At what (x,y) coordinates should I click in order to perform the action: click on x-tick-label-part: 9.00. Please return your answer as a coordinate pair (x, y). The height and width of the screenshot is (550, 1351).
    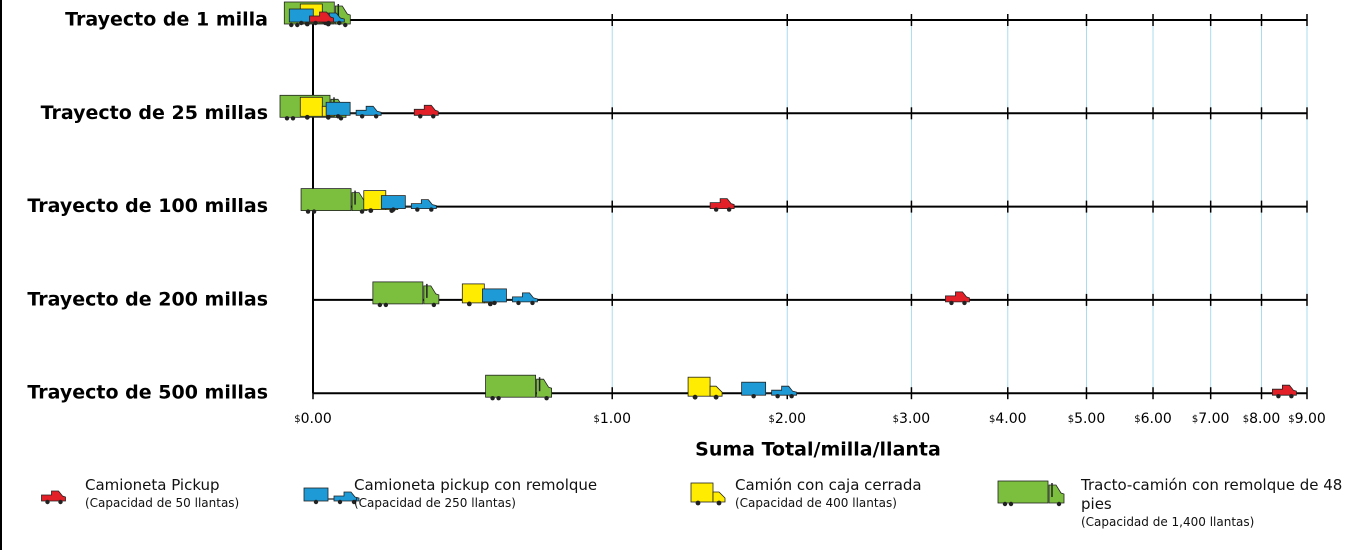
    Looking at the image, I should click on (1310, 419).